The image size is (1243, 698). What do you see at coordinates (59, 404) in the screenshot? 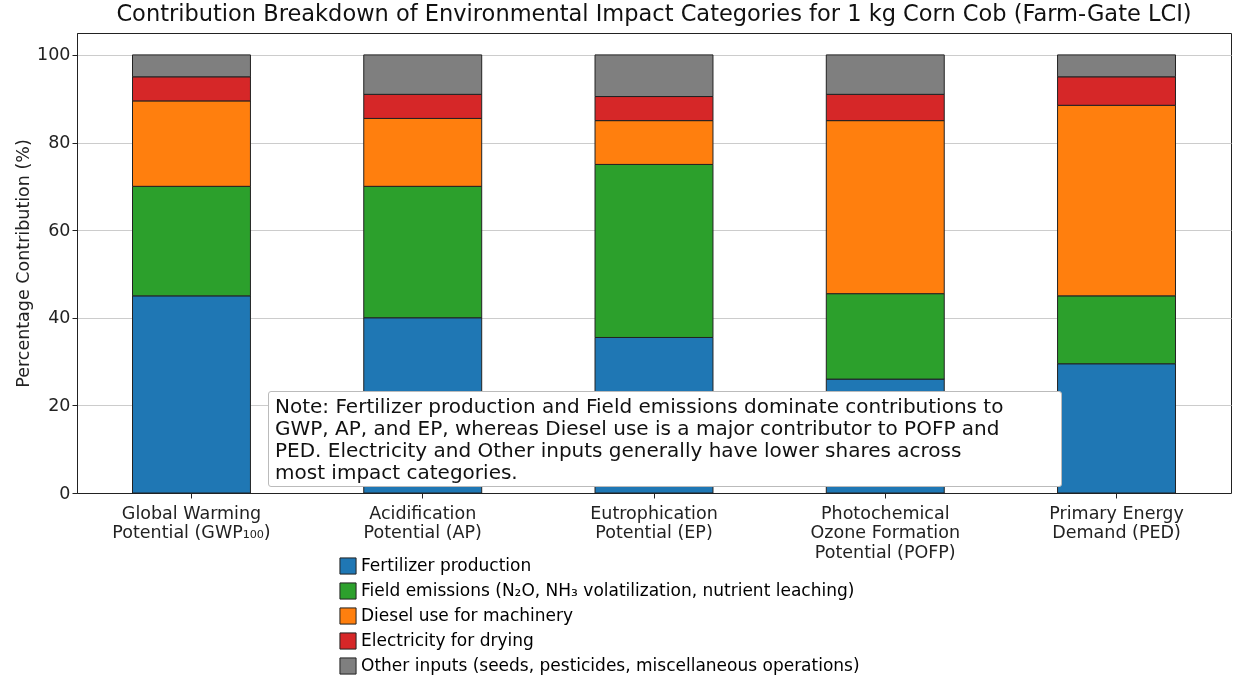
I see `y-tick-label: 20` at bounding box center [59, 404].